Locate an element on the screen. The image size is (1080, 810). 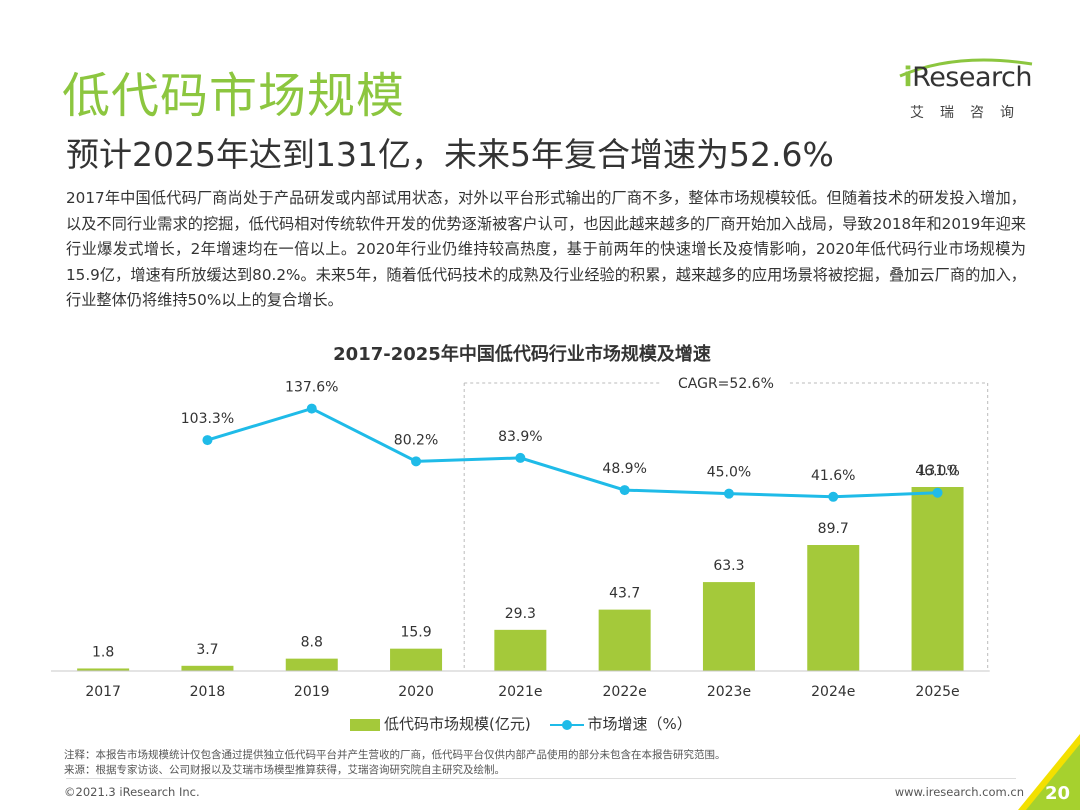
growth-point-2020 is located at coordinates (416, 461).